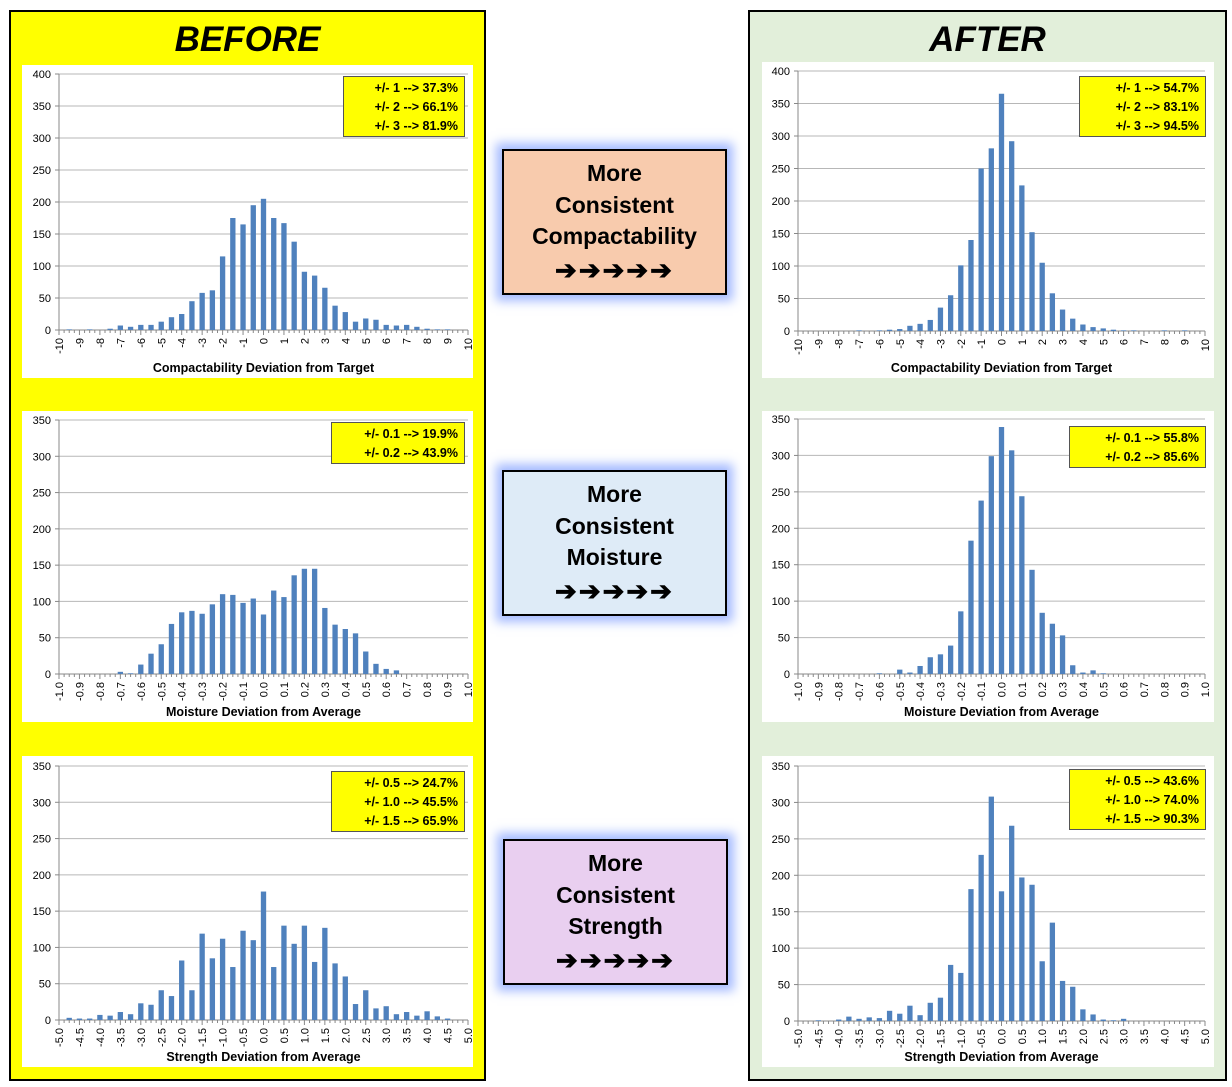 The height and width of the screenshot is (1087, 1232). What do you see at coordinates (411, 821) in the screenshot?
I see `stats-line: +/- 1.5 --> 65.9%` at bounding box center [411, 821].